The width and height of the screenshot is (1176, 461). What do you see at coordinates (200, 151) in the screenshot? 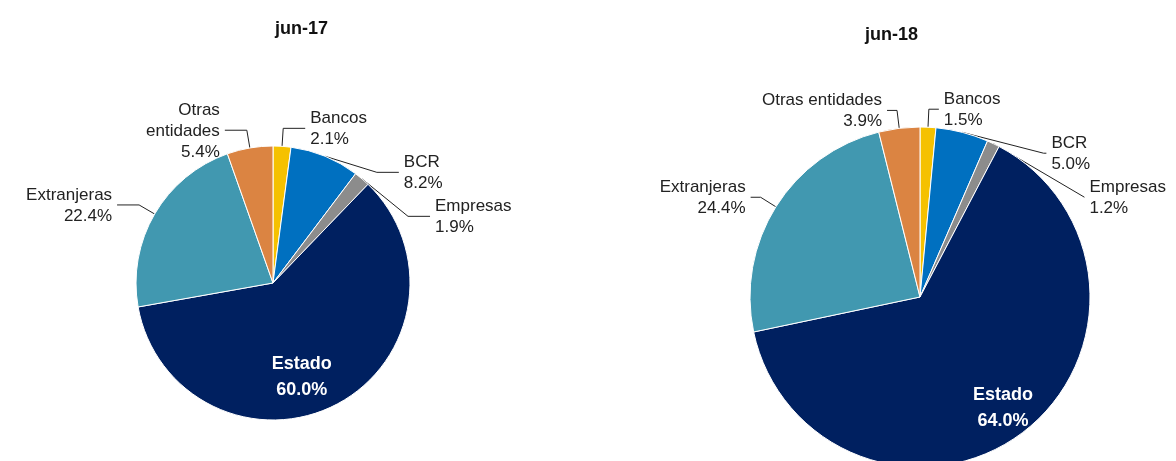
I see `data-label: 5.4%` at bounding box center [200, 151].